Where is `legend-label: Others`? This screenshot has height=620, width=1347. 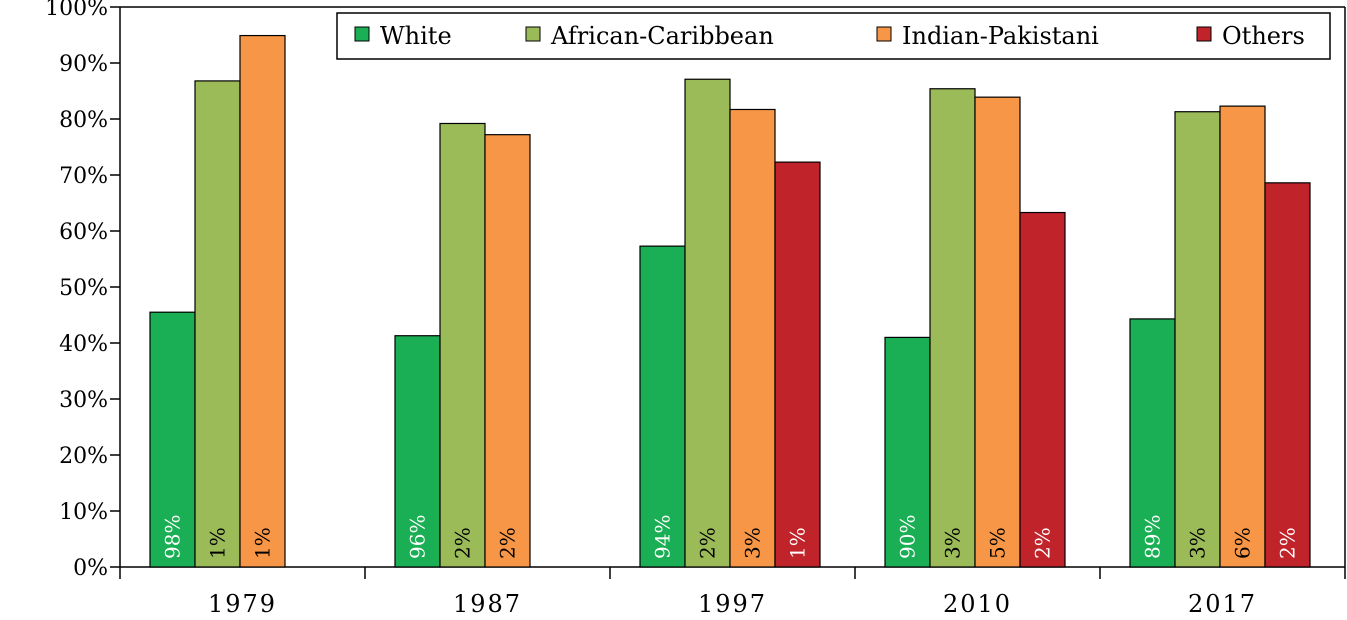 legend-label: Others is located at coordinates (1263, 36).